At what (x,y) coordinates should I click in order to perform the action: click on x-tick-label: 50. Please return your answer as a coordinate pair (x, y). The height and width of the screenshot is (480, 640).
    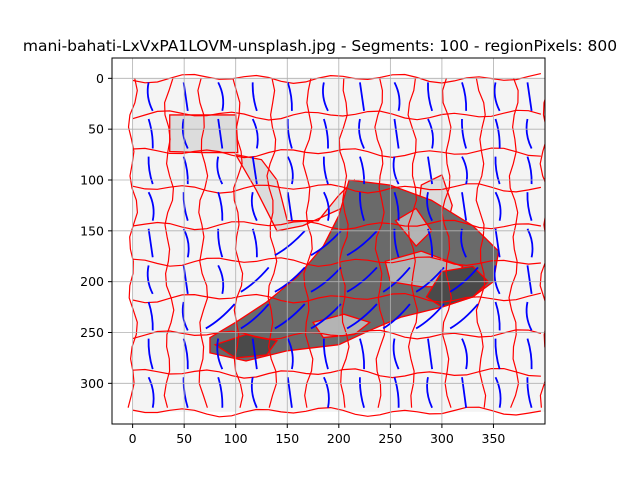
    Looking at the image, I should click on (184, 438).